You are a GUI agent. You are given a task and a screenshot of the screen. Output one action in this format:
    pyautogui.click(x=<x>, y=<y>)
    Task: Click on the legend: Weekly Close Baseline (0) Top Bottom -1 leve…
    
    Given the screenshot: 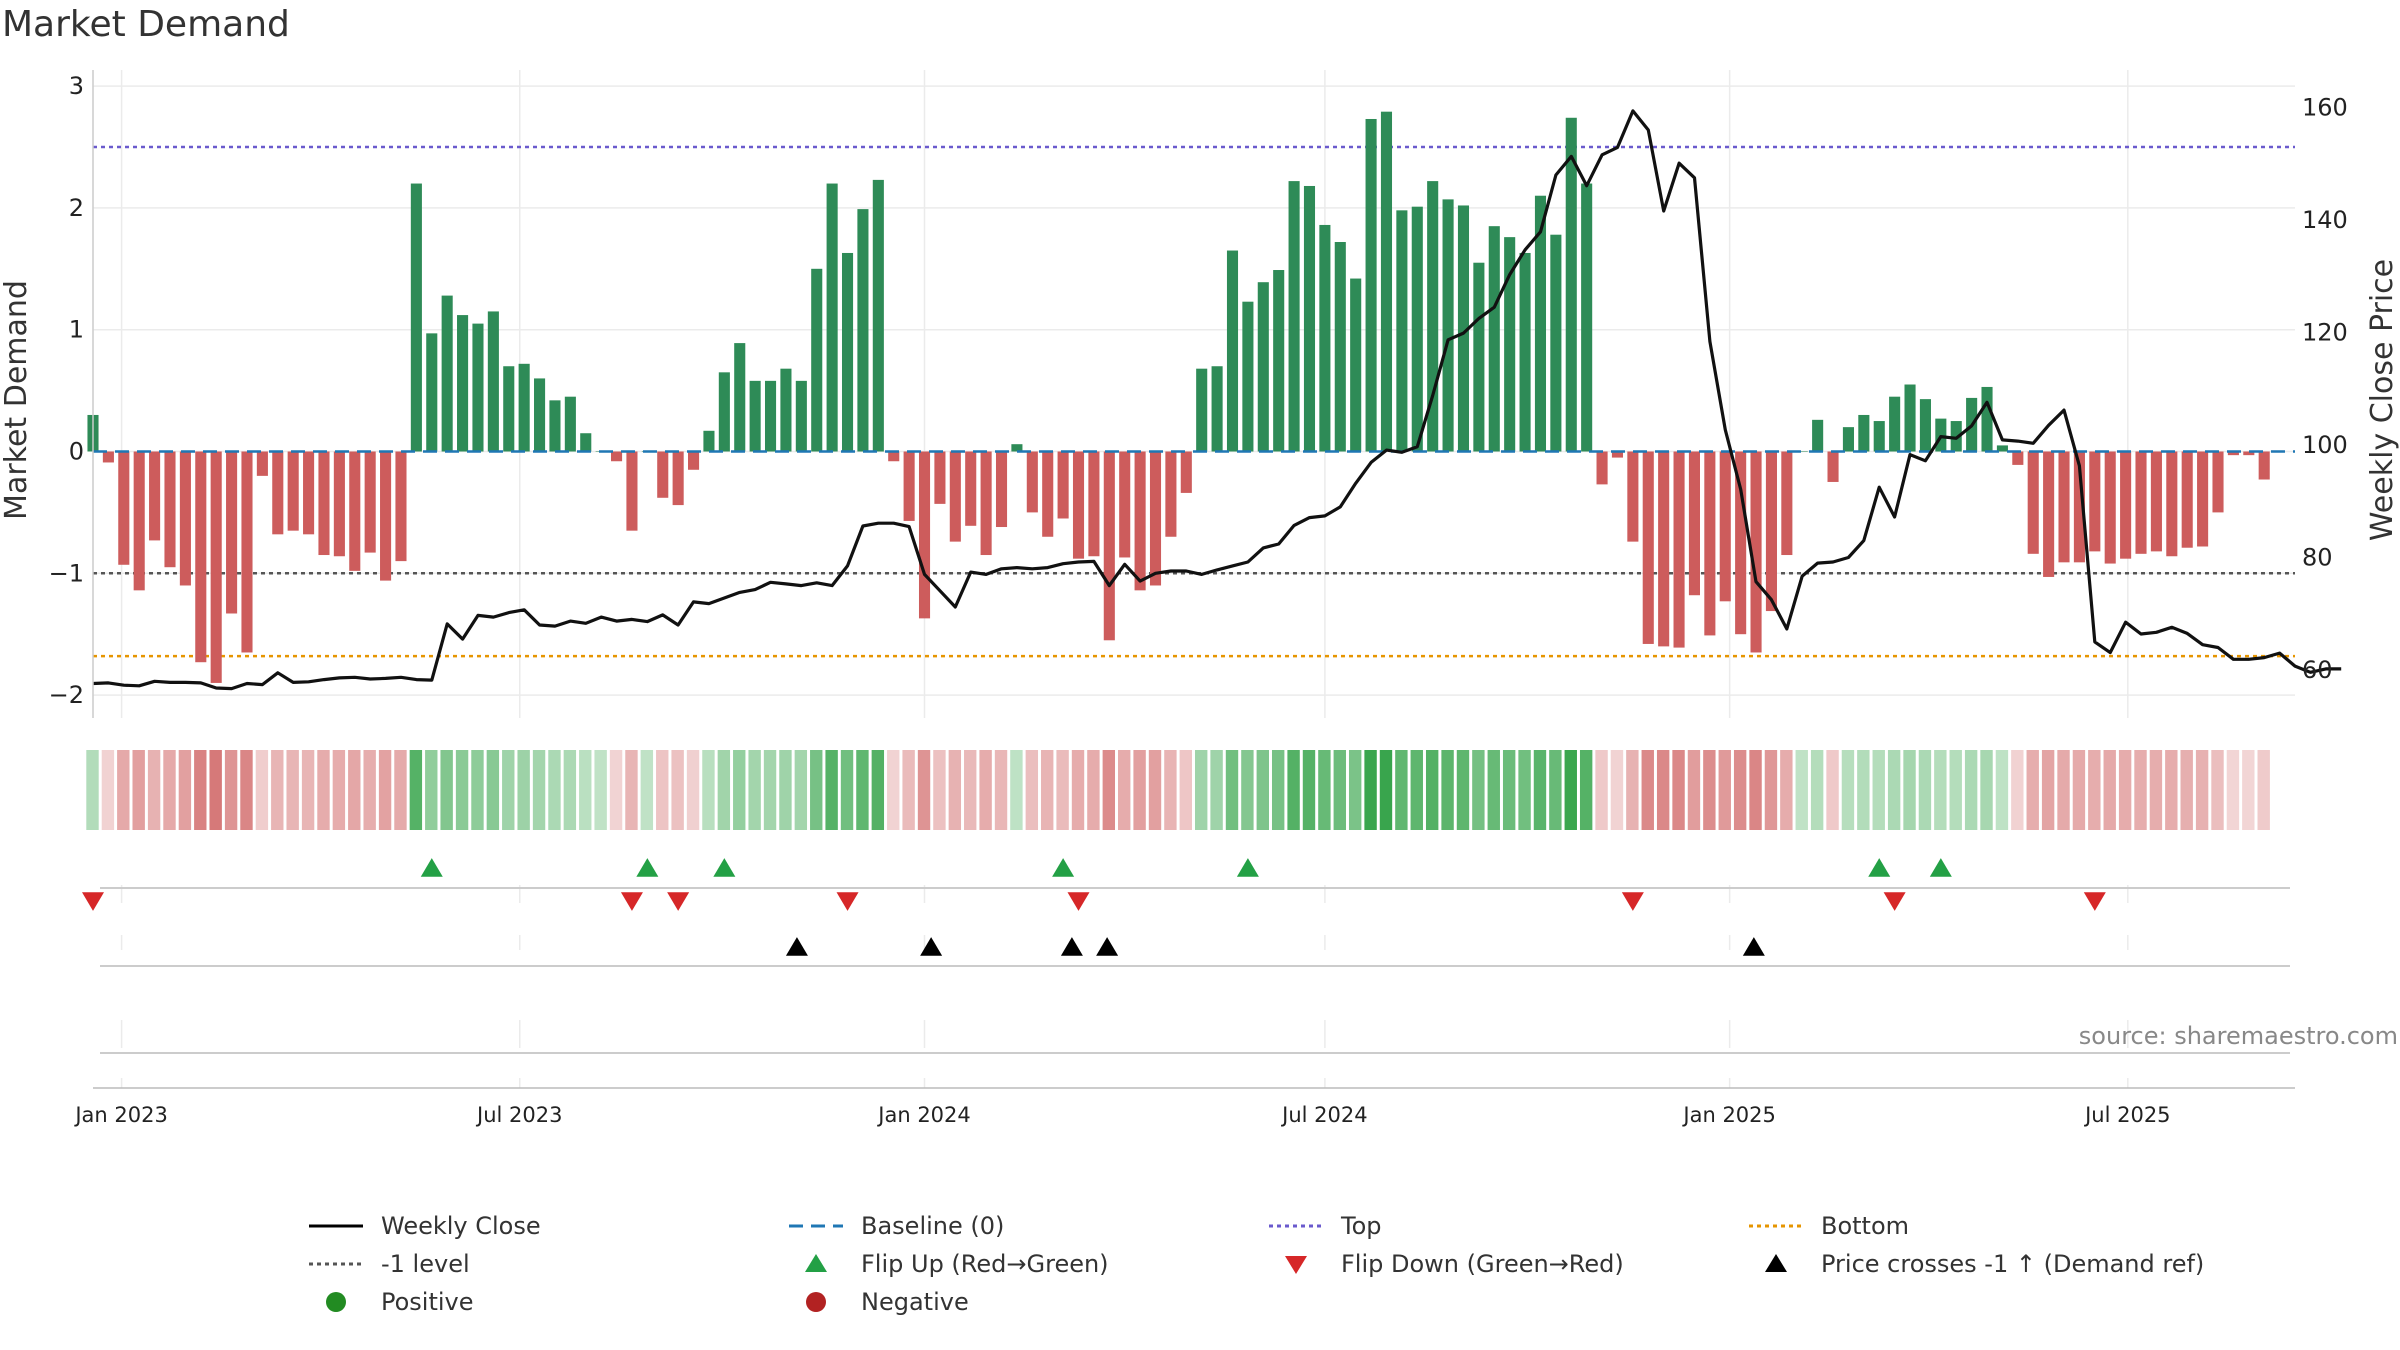 What is the action you would take?
    pyautogui.click(x=1305, y=1268)
    